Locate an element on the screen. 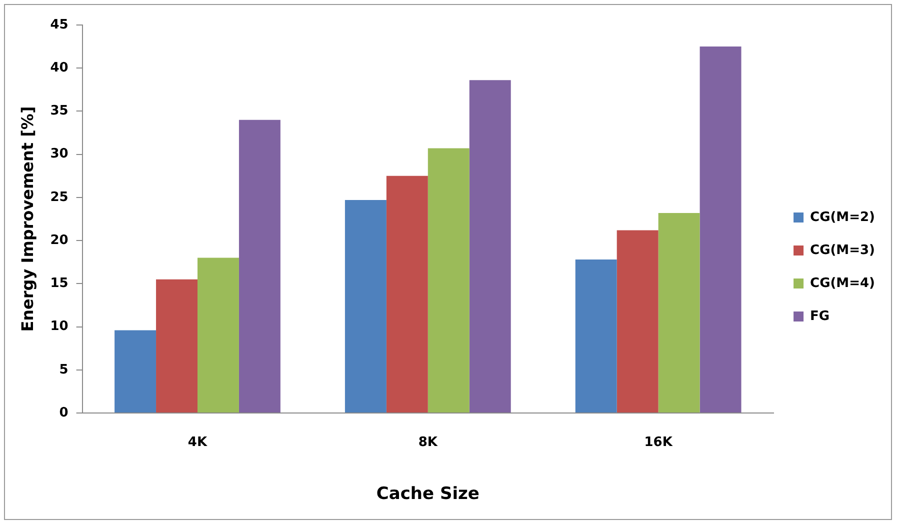  x-tick-label: 16K is located at coordinates (659, 442).